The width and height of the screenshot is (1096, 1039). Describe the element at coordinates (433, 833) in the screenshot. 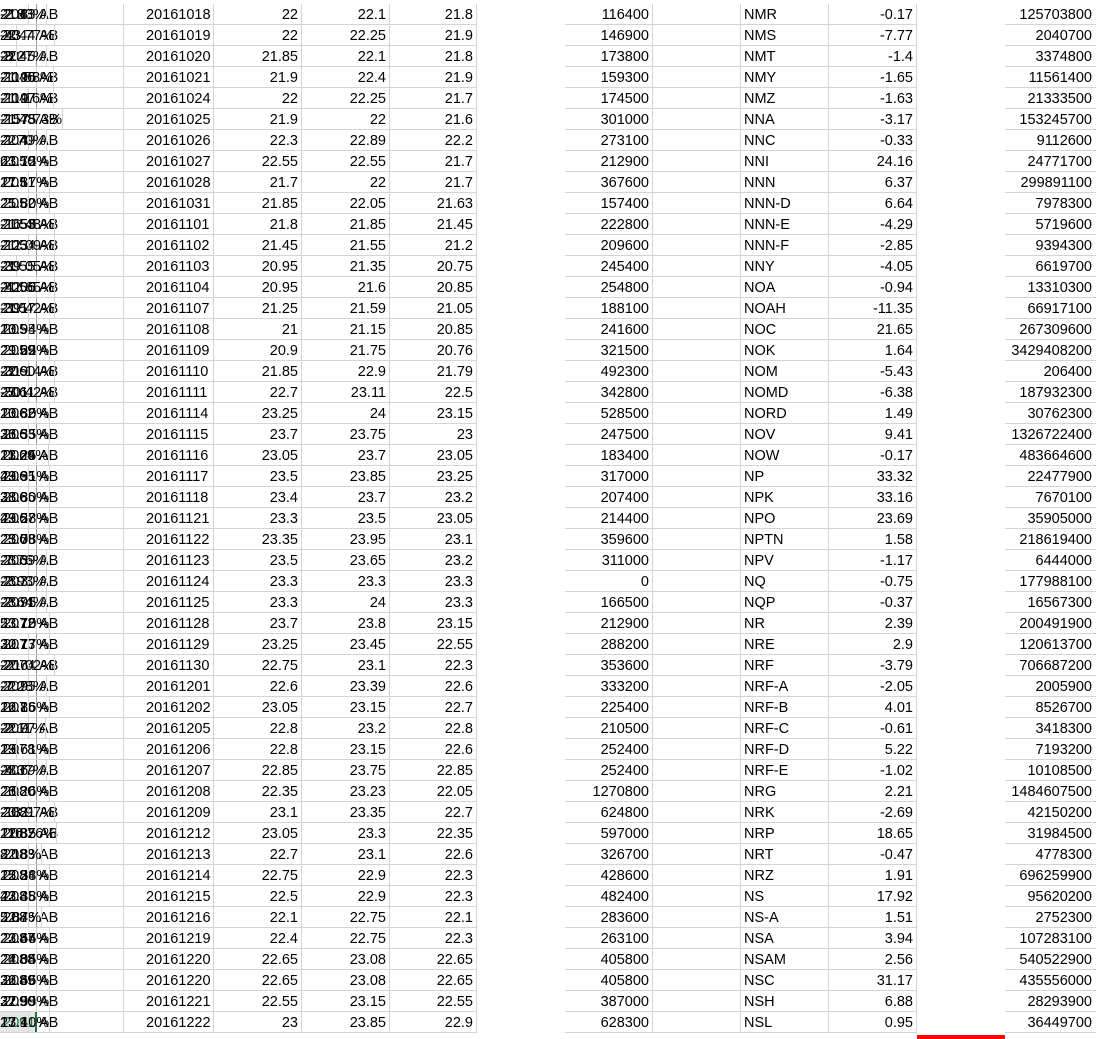

I see `low-cell: 22.35` at that location.